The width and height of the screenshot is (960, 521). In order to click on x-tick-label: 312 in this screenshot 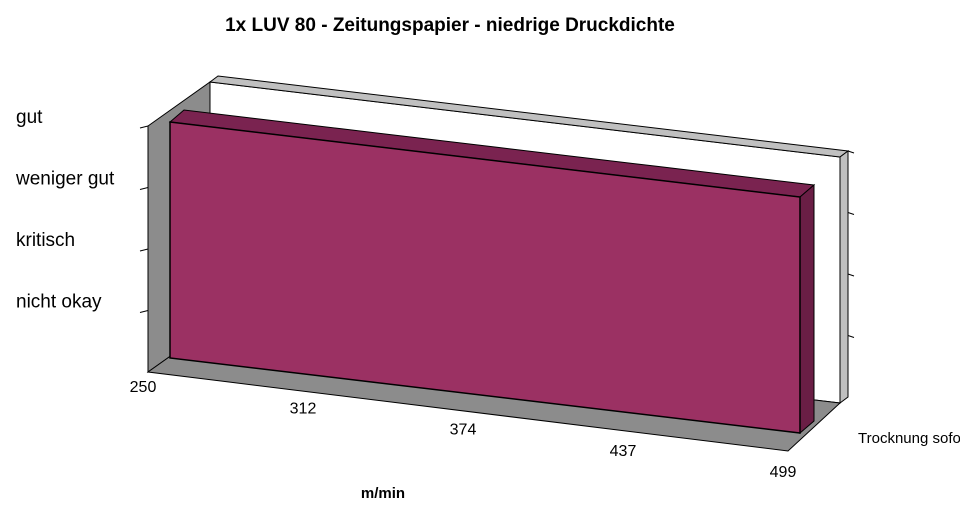, I will do `click(303, 408)`.